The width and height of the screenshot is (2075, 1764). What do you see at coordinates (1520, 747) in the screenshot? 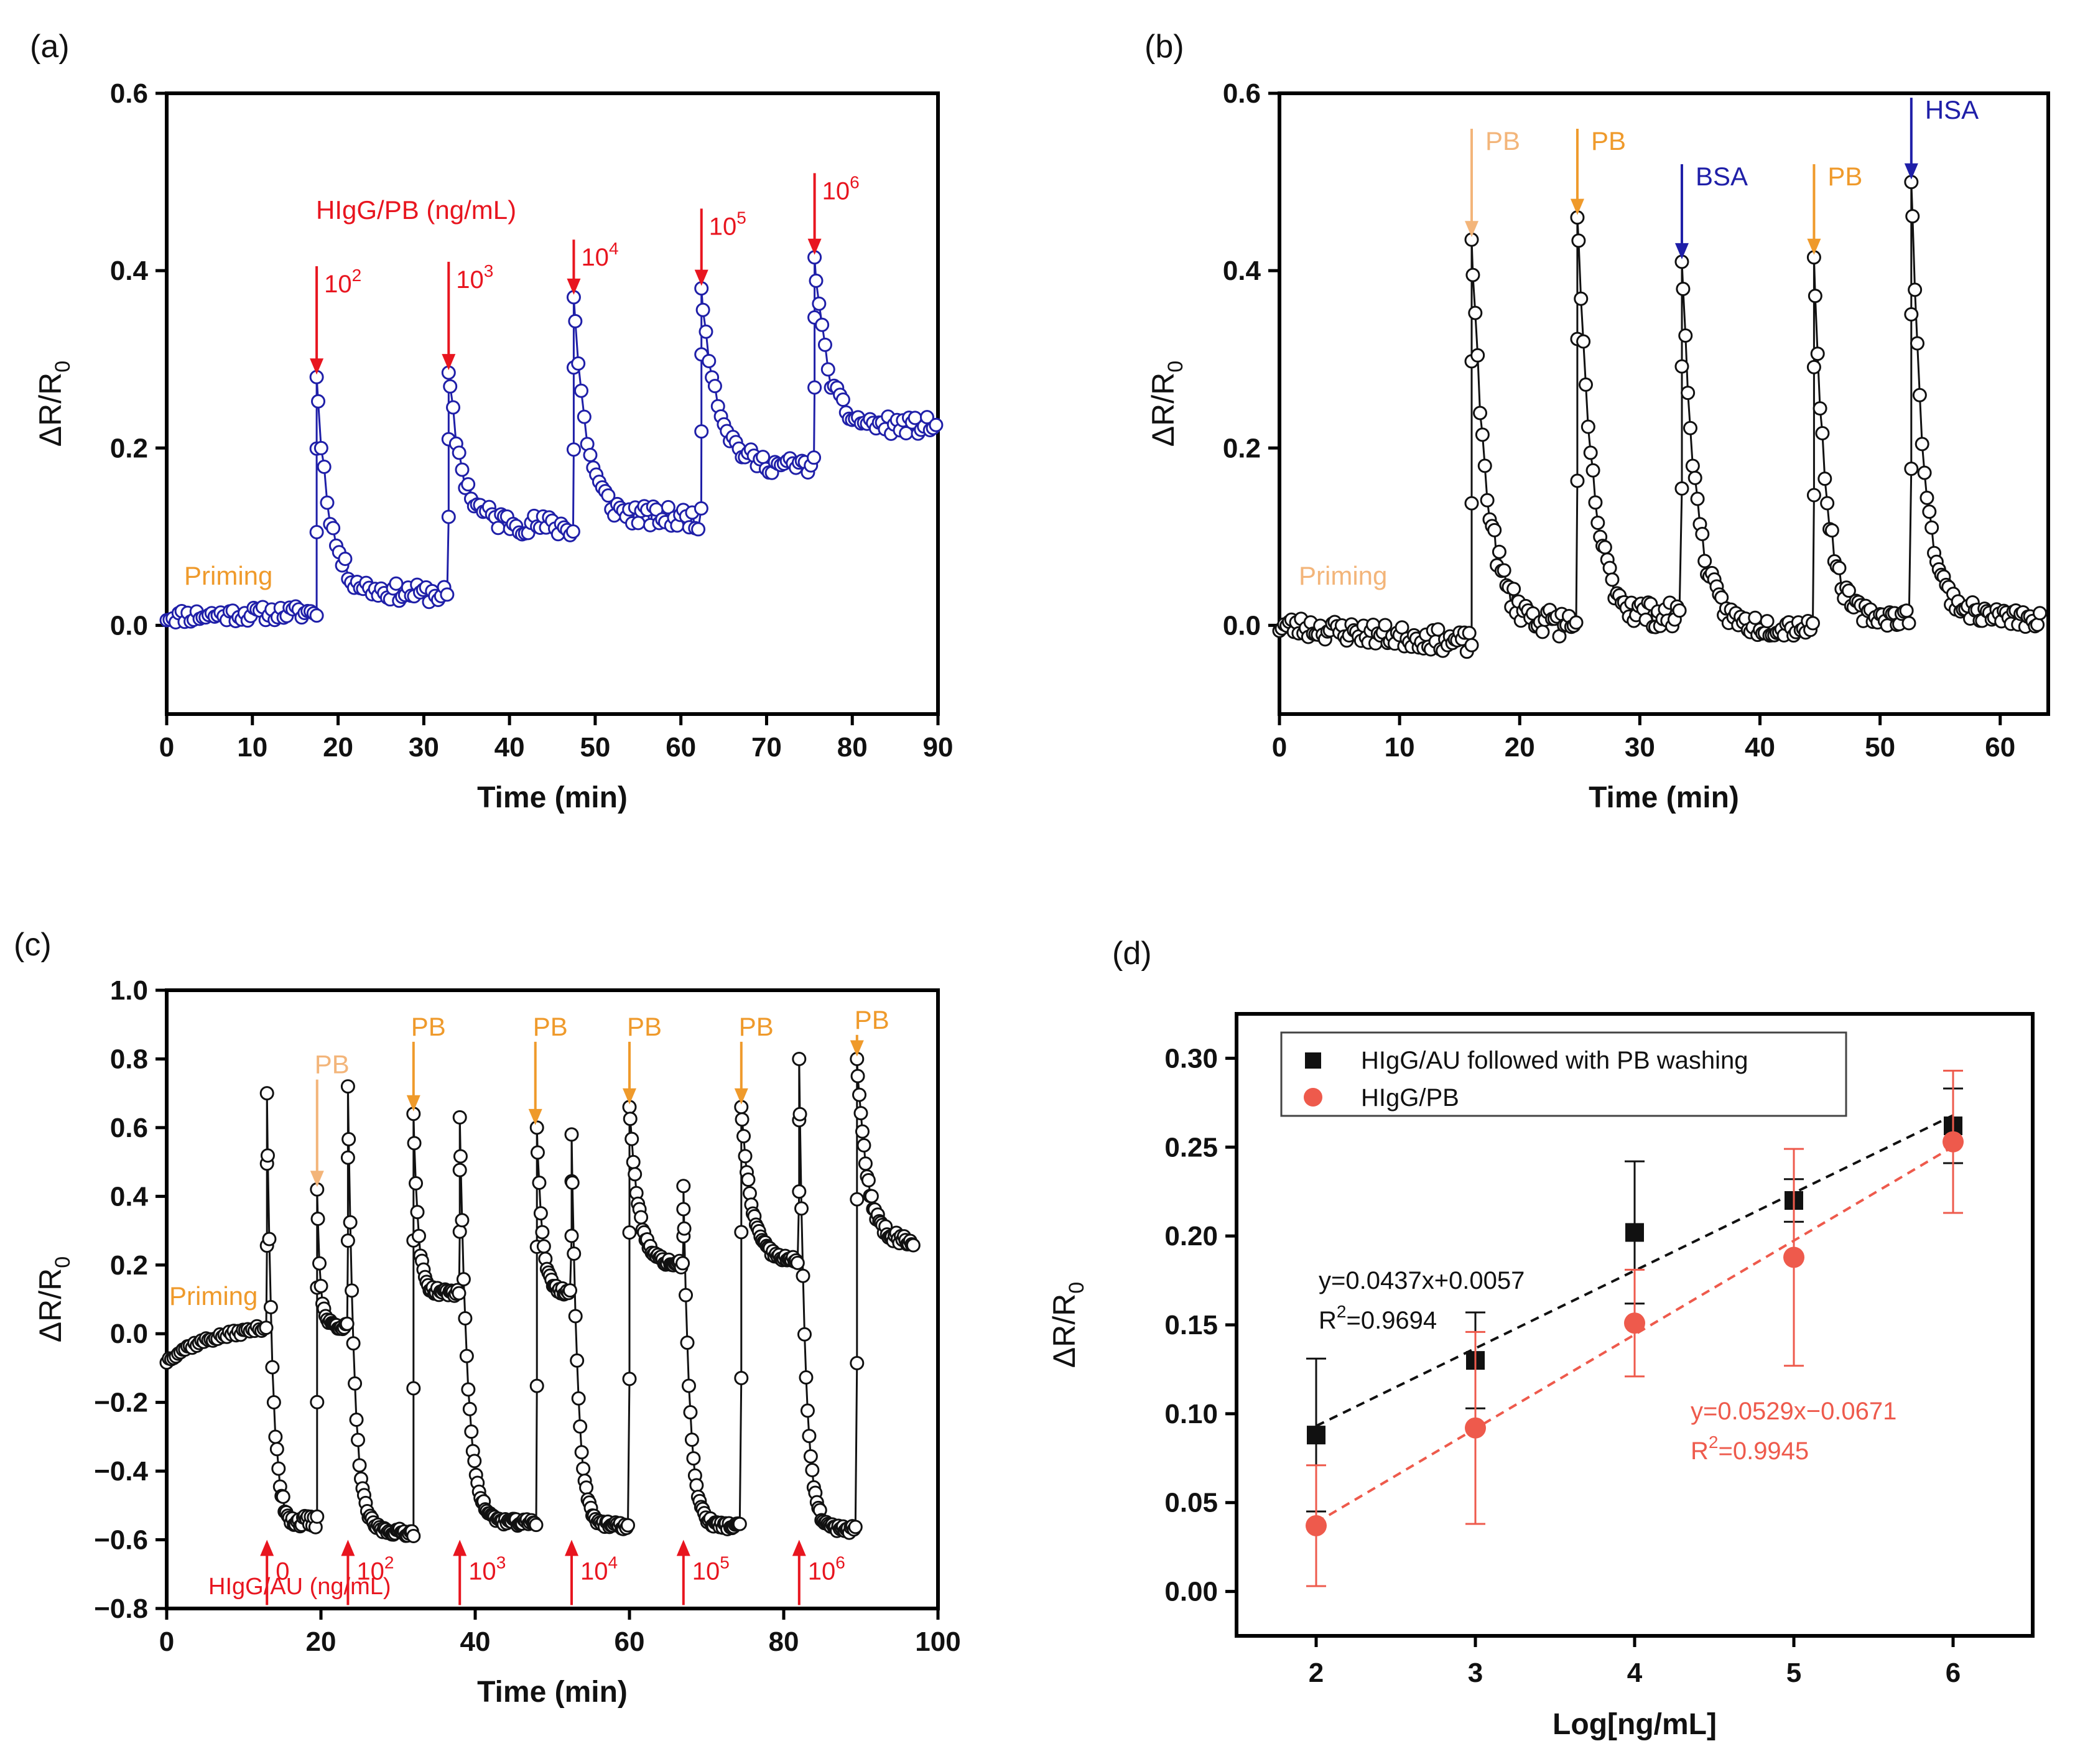
I see `x-tick-label: 20` at bounding box center [1520, 747].